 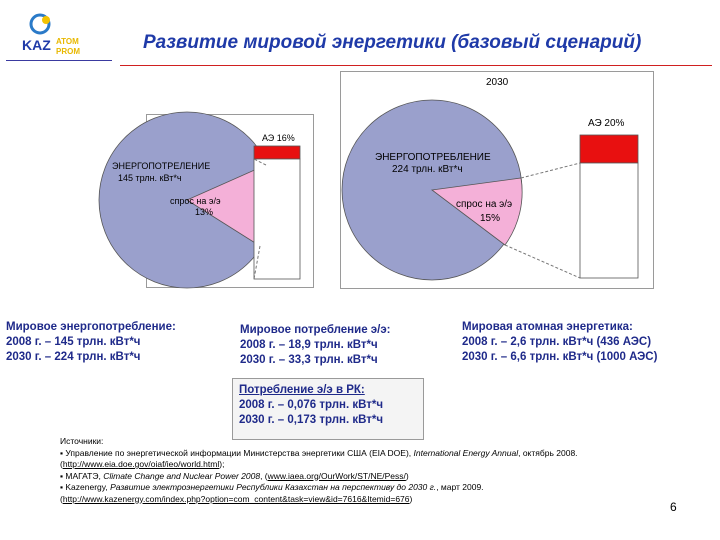 What do you see at coordinates (336, 475) in the screenshot?
I see `source-iaea-link: www.iaea.org/OurWork/ST/NE/Pess/` at bounding box center [336, 475].